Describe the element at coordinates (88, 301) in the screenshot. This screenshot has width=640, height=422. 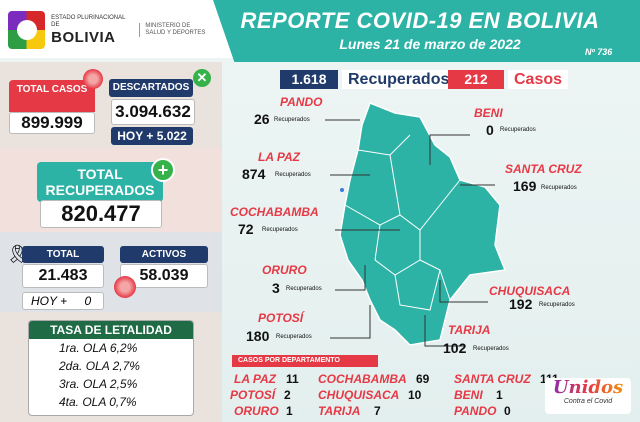
I see `deaths-today-value: 0` at that location.